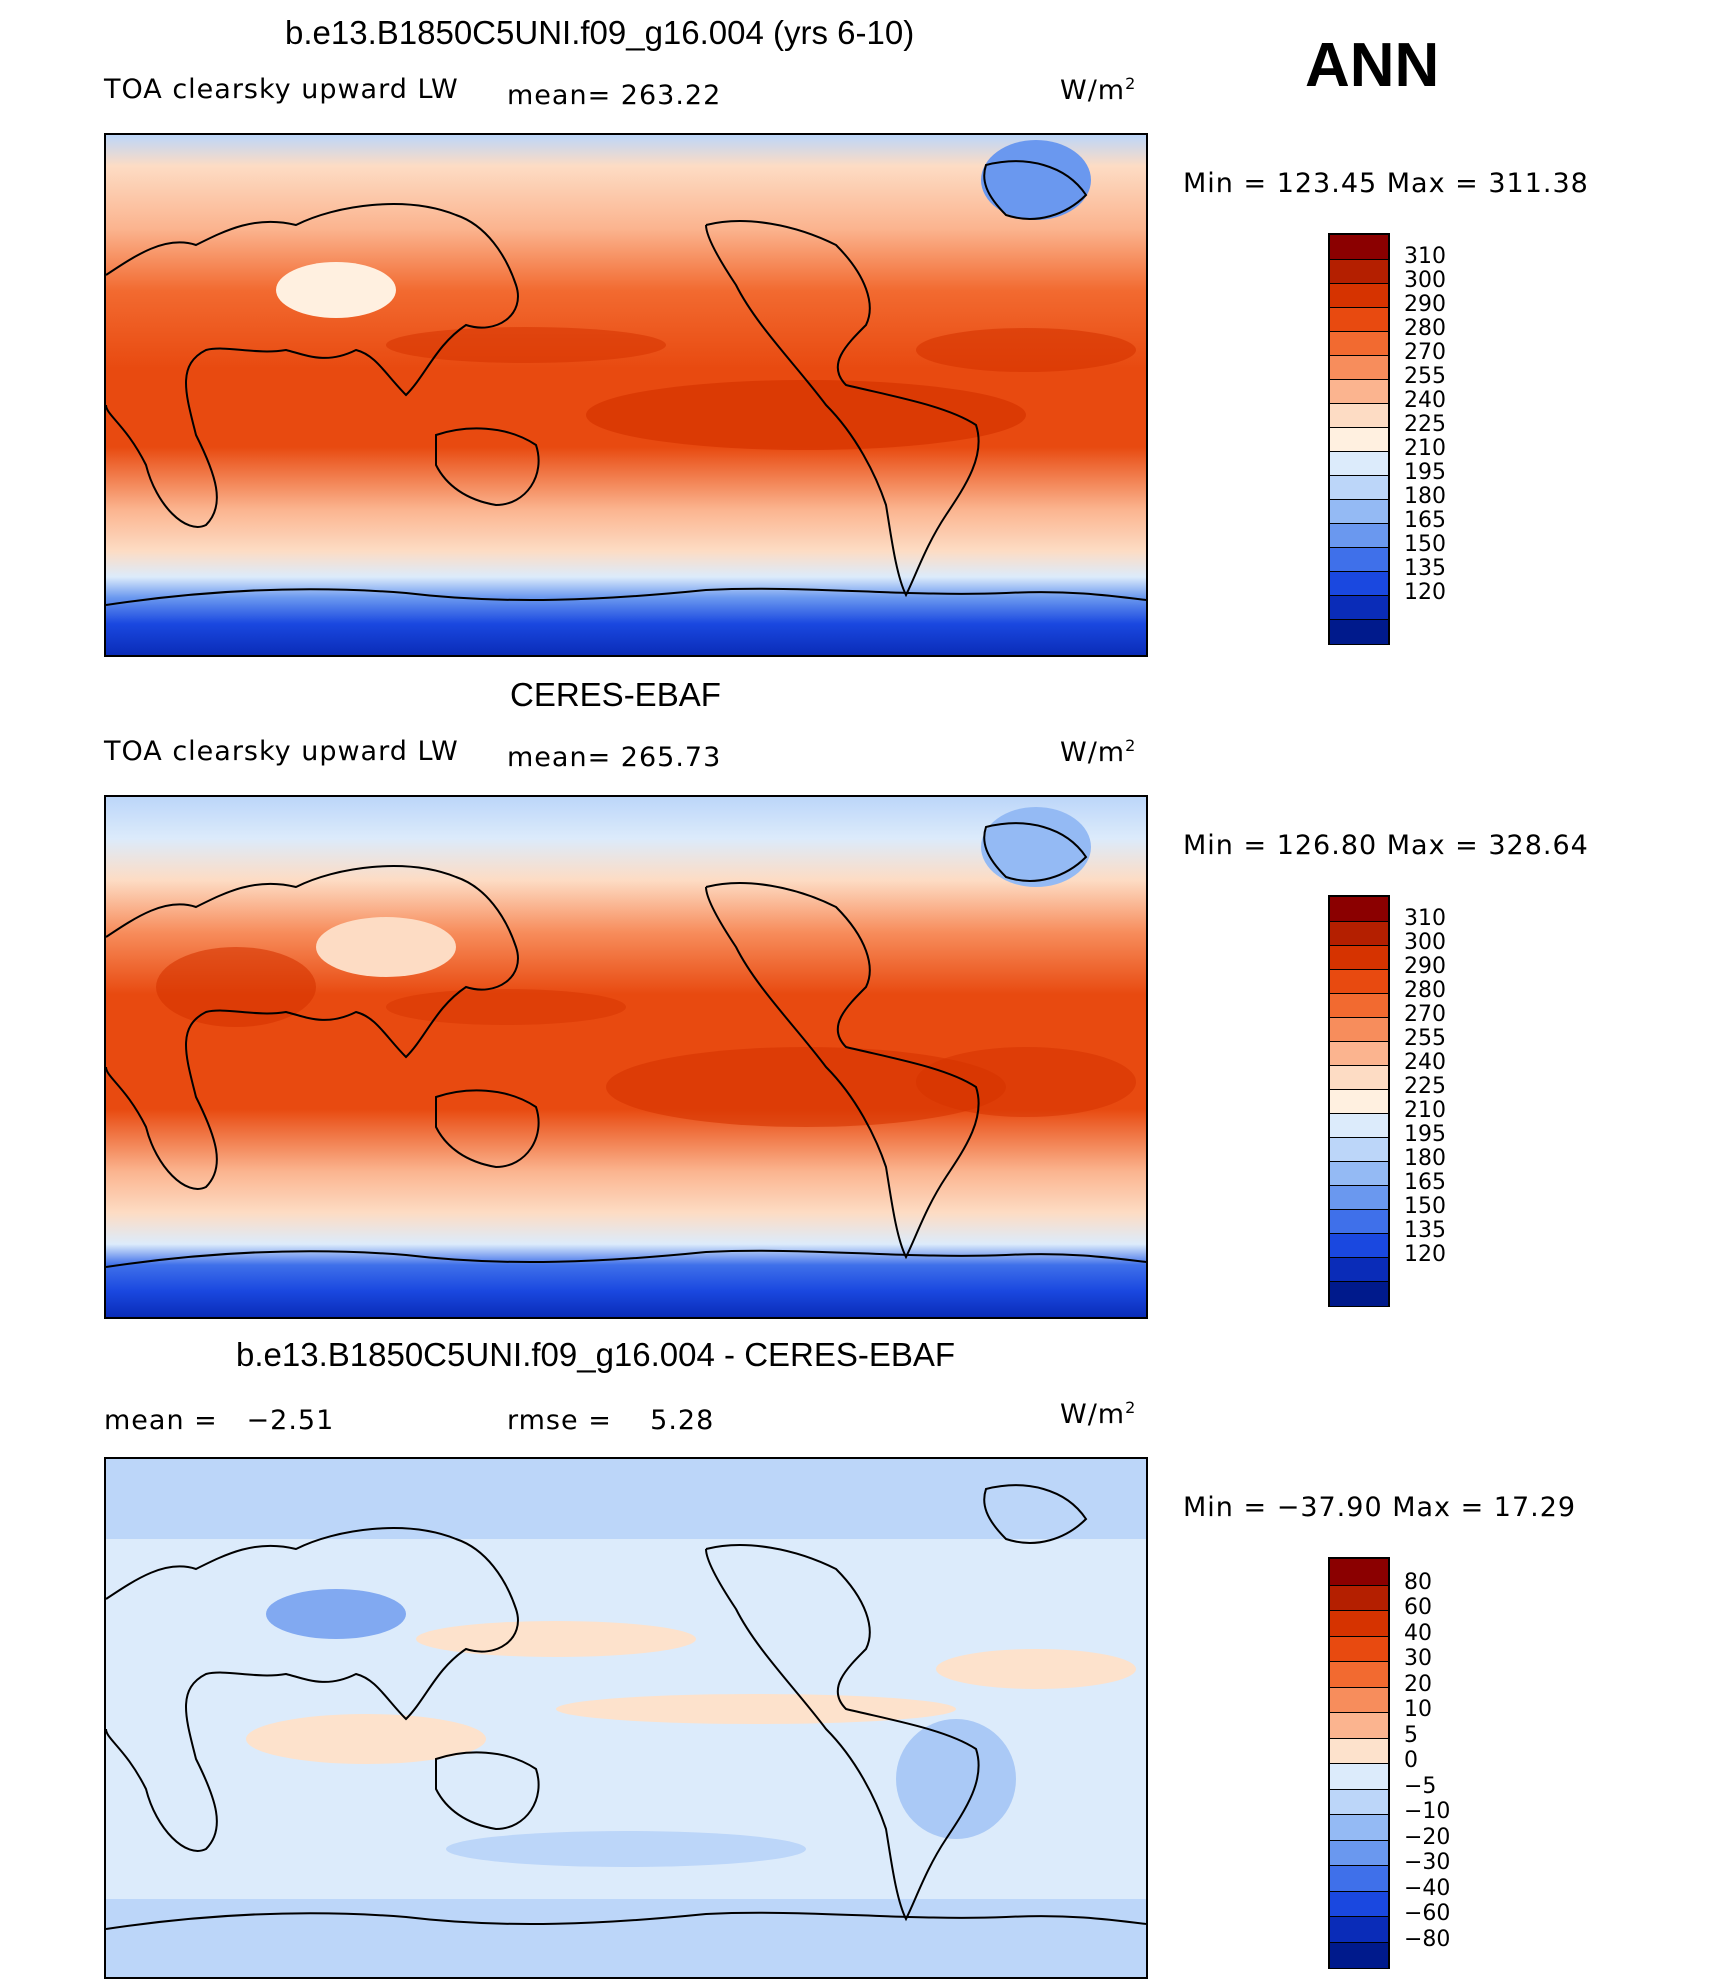 Image resolution: width=1710 pixels, height=1985 pixels. What do you see at coordinates (1425, 990) in the screenshot?
I see `colorbar-level-label: 280` at bounding box center [1425, 990].